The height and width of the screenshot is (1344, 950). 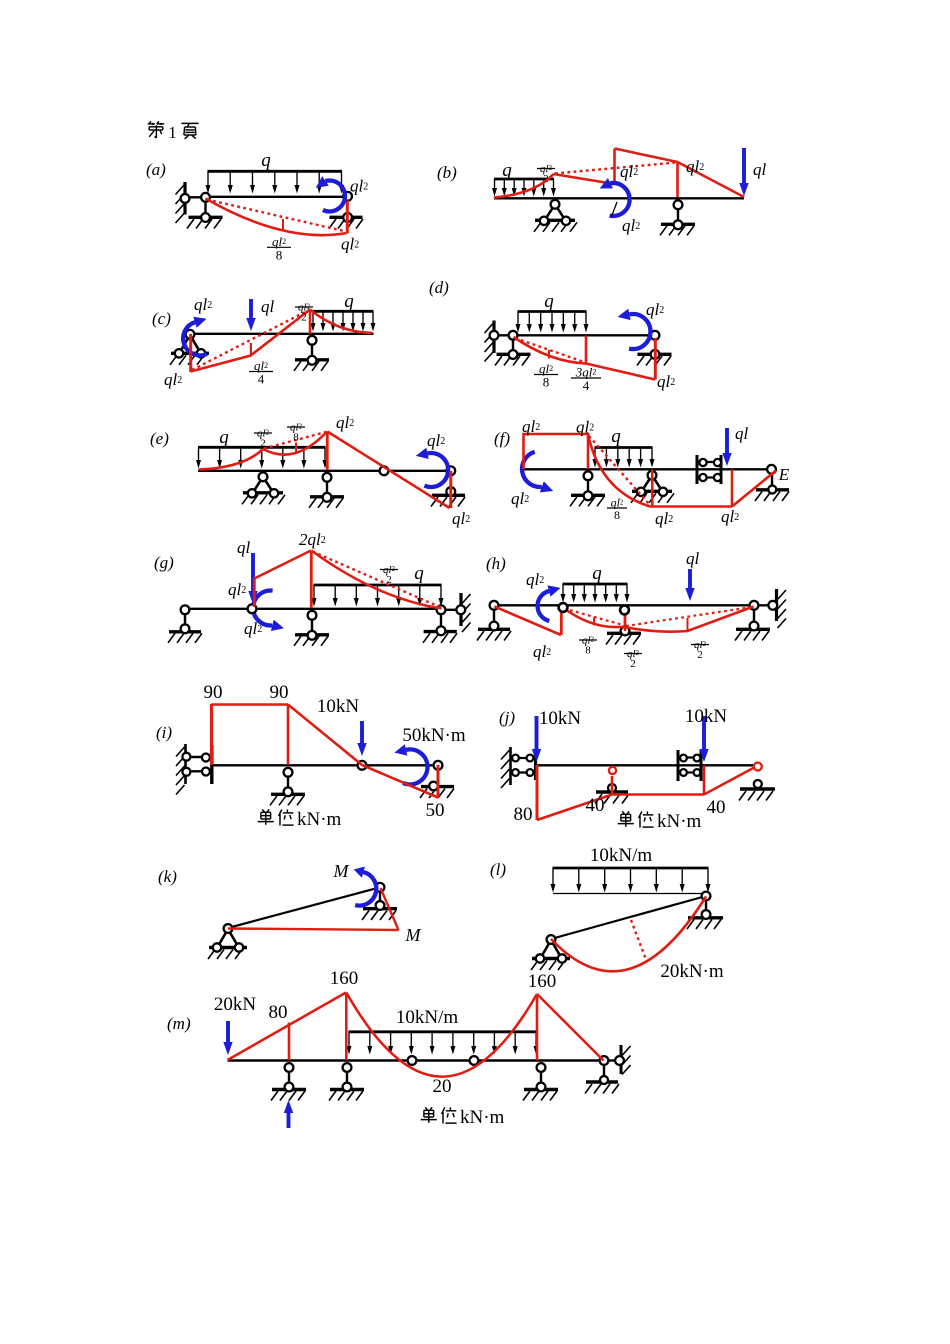 I want to click on svg-text: (c), so click(x=161, y=318).